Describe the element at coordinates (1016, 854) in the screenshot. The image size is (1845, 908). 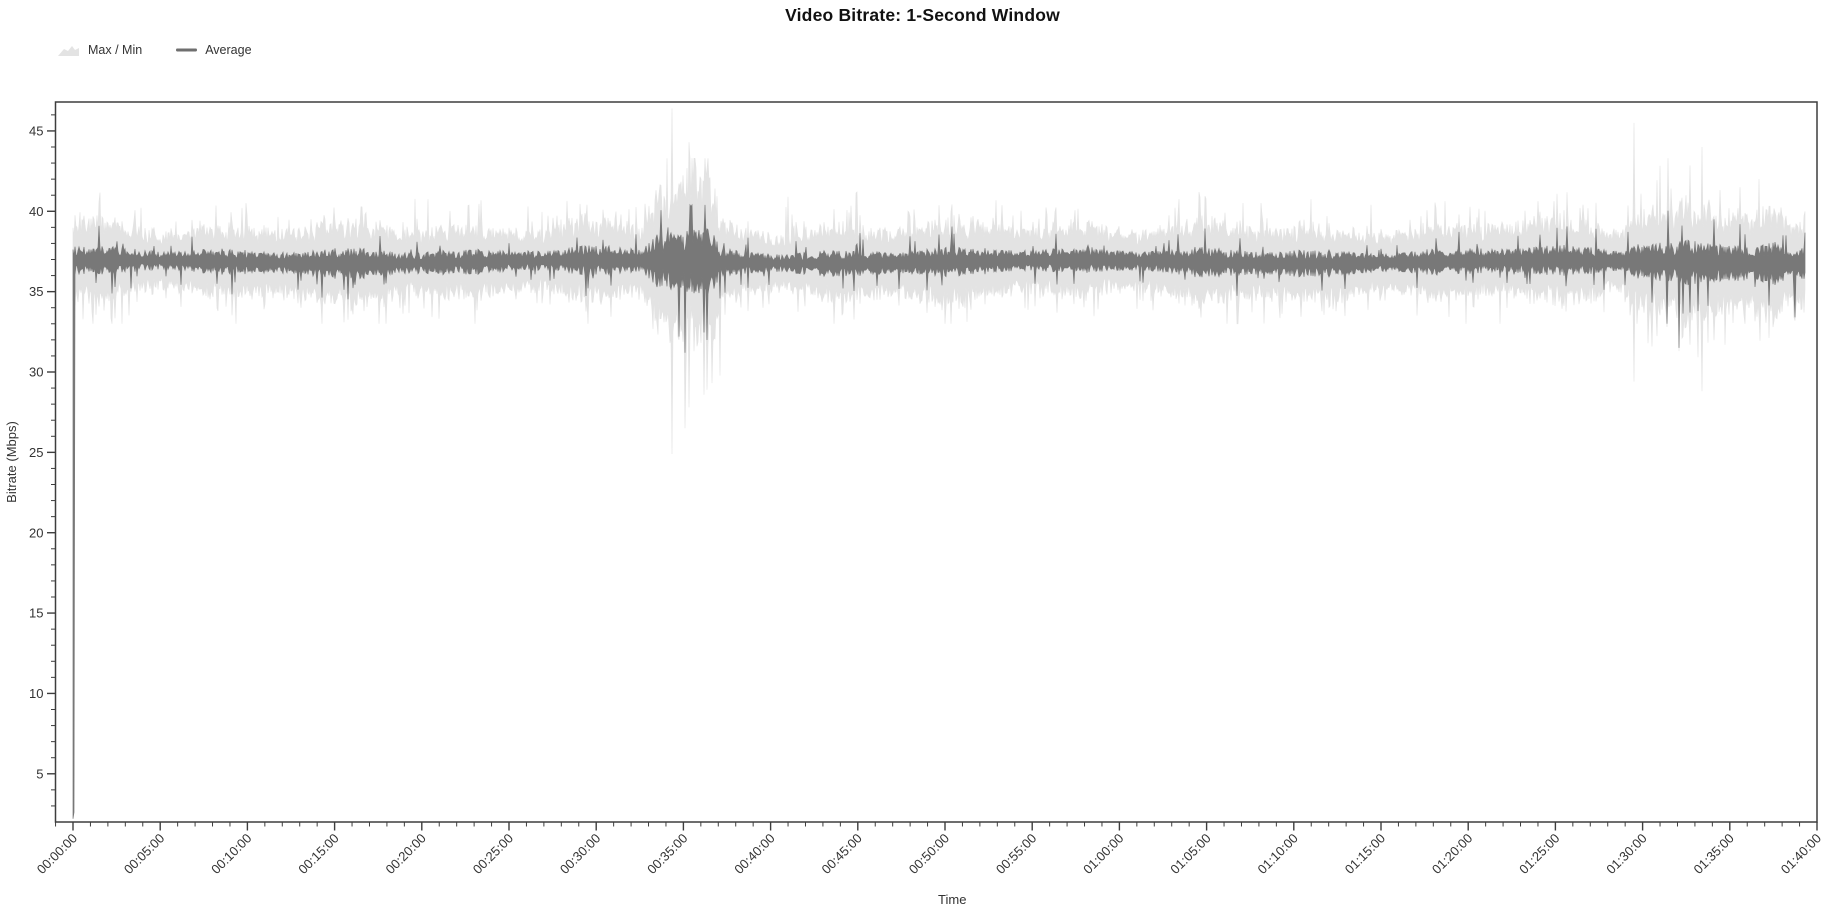
I see `x-tick-label: 00:55:00` at that location.